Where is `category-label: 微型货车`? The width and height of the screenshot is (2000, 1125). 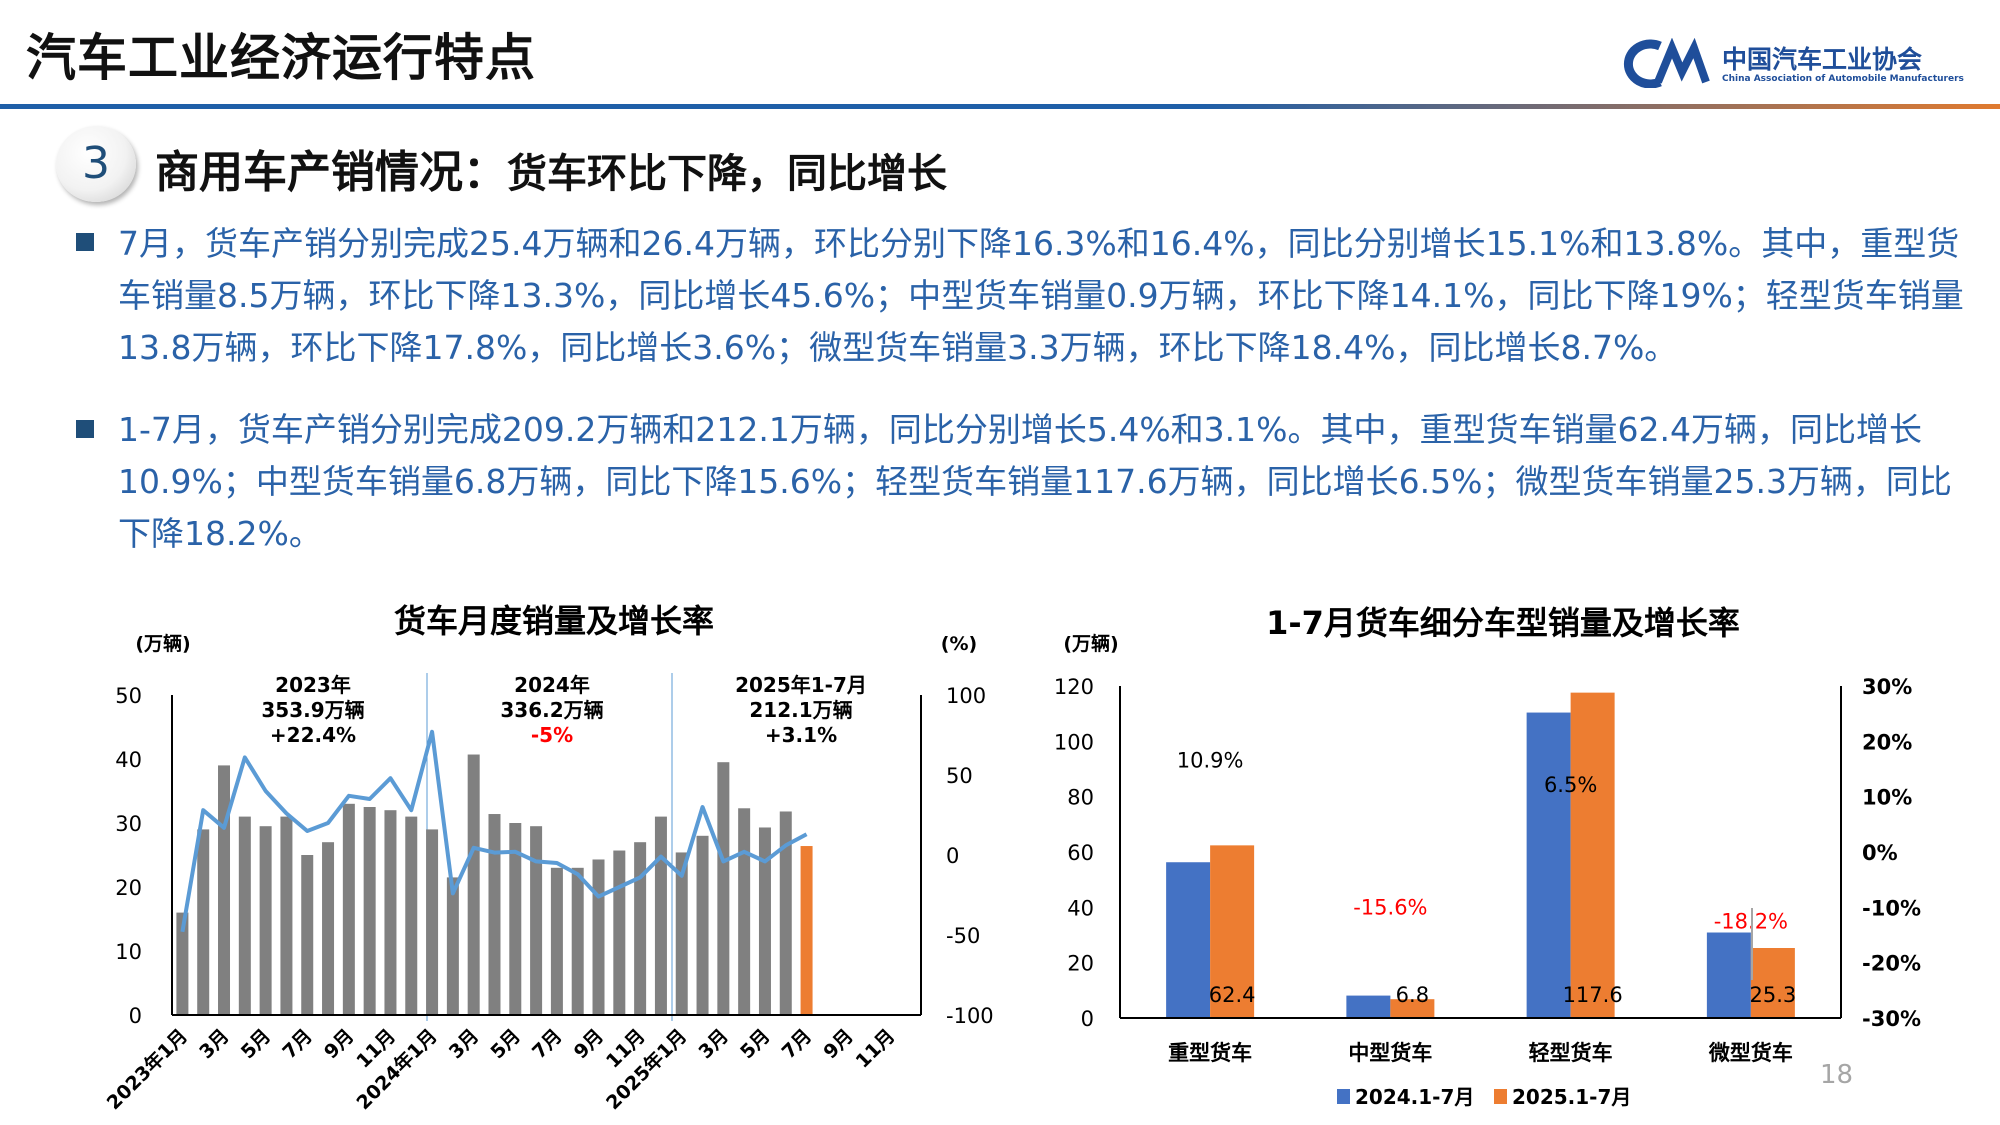 category-label: 微型货车 is located at coordinates (1750, 1053).